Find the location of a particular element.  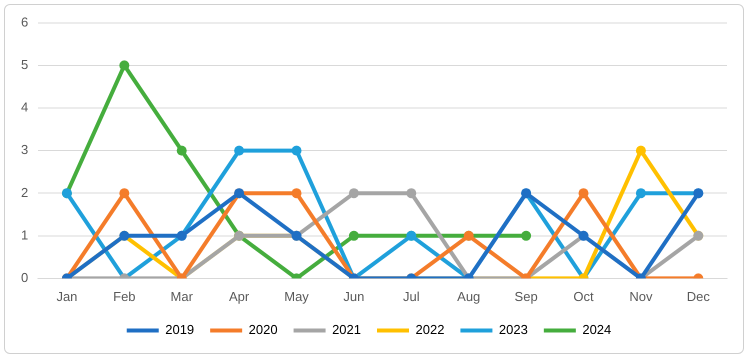

x-tick-label: Apr is located at coordinates (239, 296).